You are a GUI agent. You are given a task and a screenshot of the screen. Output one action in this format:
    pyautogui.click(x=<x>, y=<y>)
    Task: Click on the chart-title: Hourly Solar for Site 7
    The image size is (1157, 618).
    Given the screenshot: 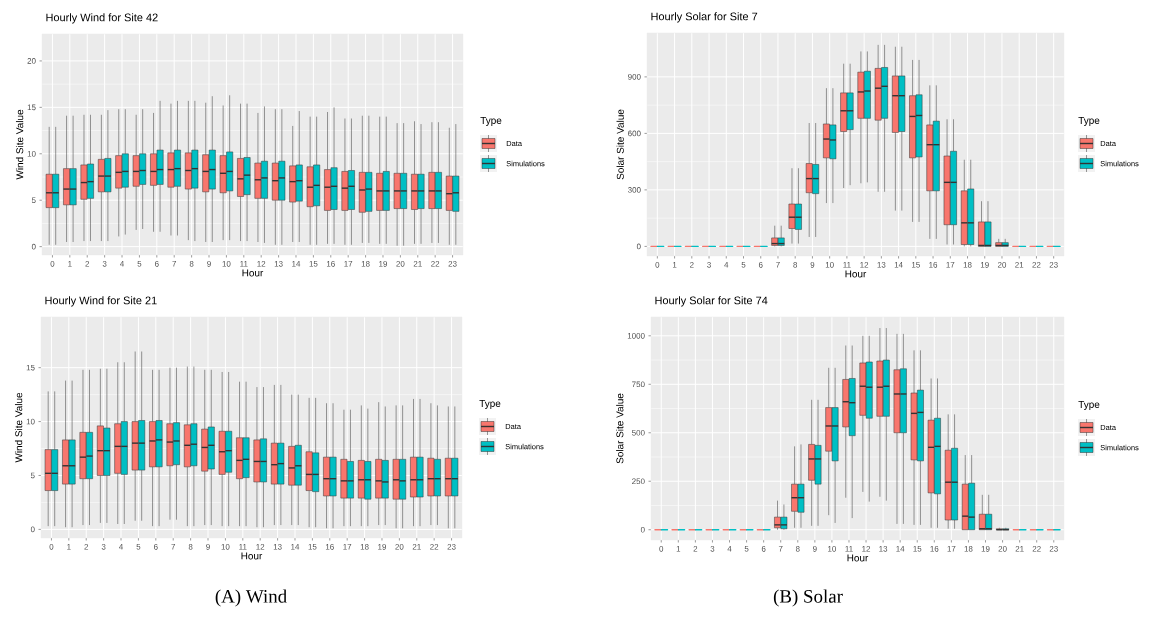 What is the action you would take?
    pyautogui.click(x=704, y=17)
    